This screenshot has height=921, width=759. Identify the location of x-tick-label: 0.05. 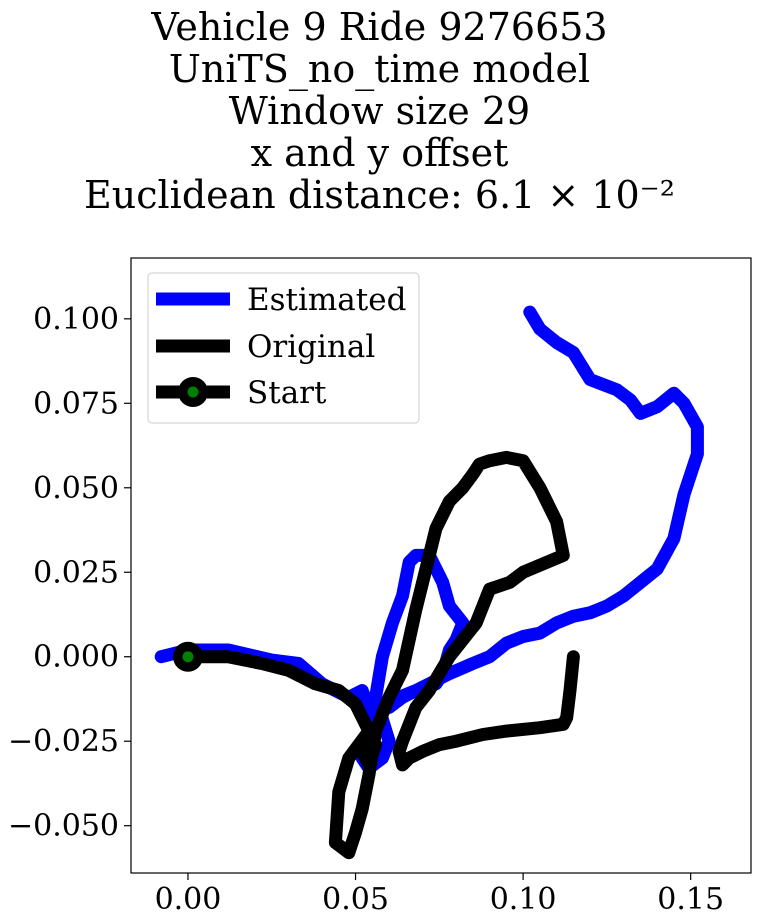
(355, 899).